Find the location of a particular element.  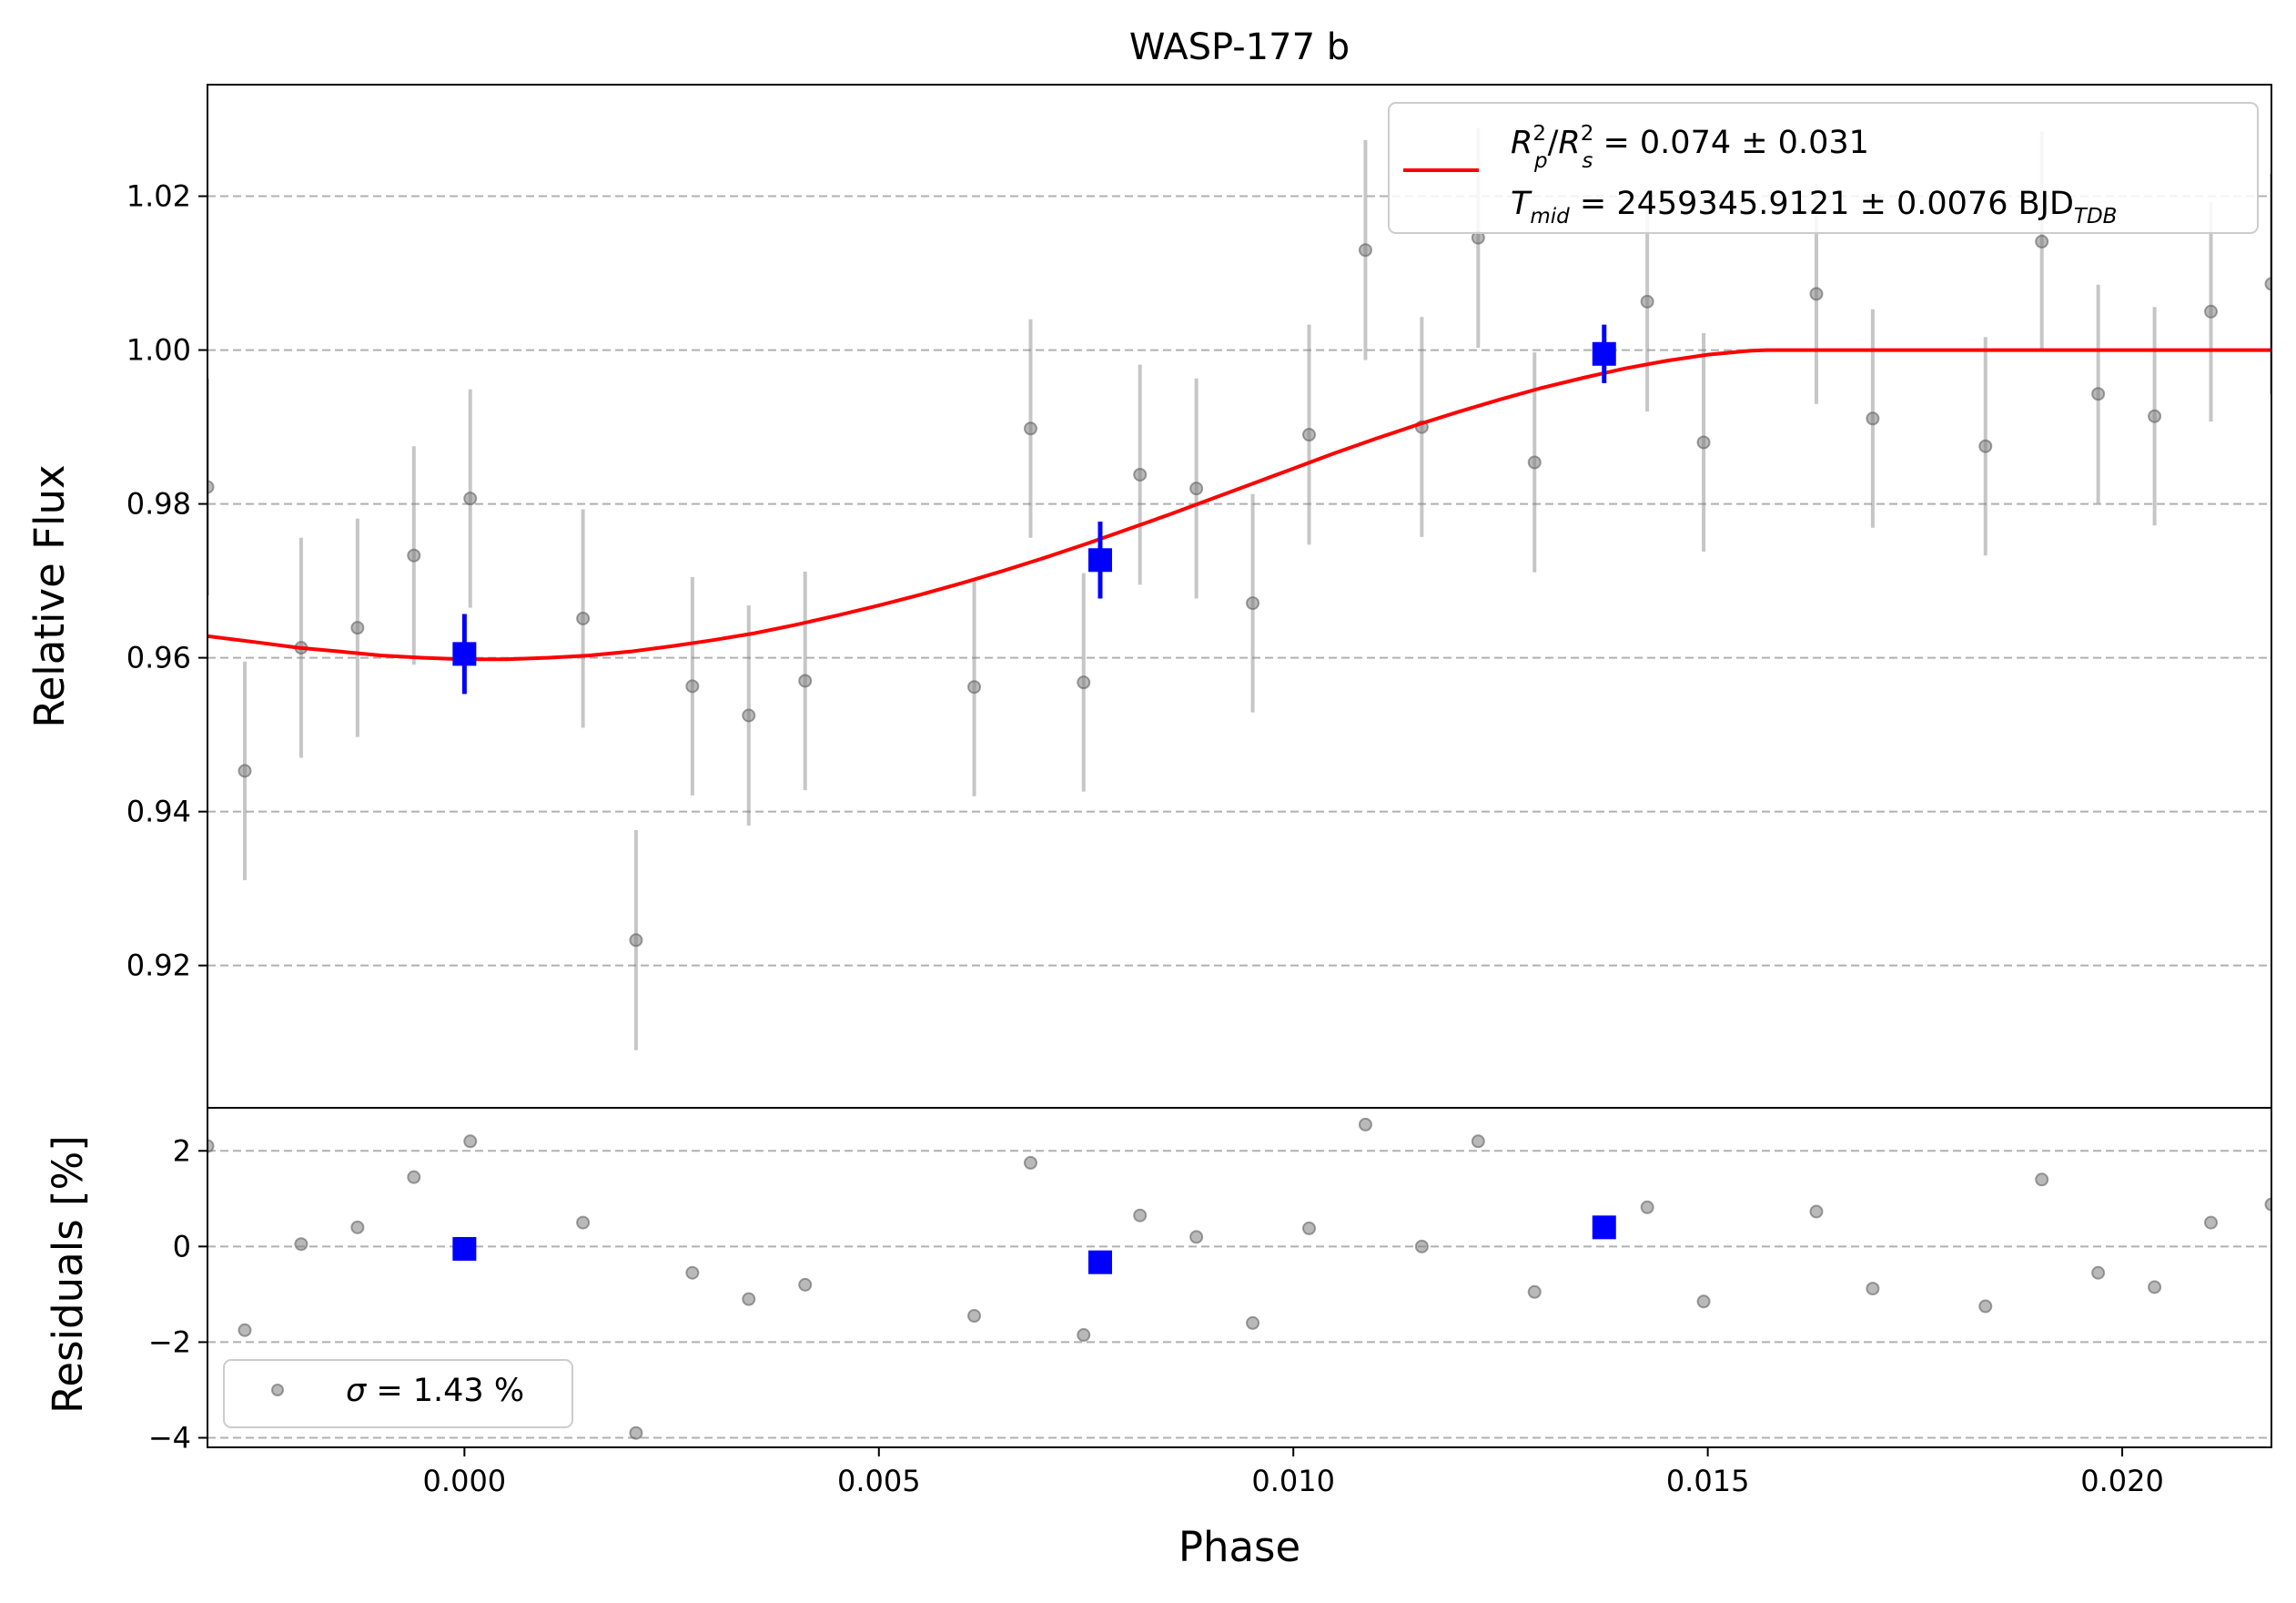

flux-y-tick-label: 0.98 is located at coordinates (158, 505).